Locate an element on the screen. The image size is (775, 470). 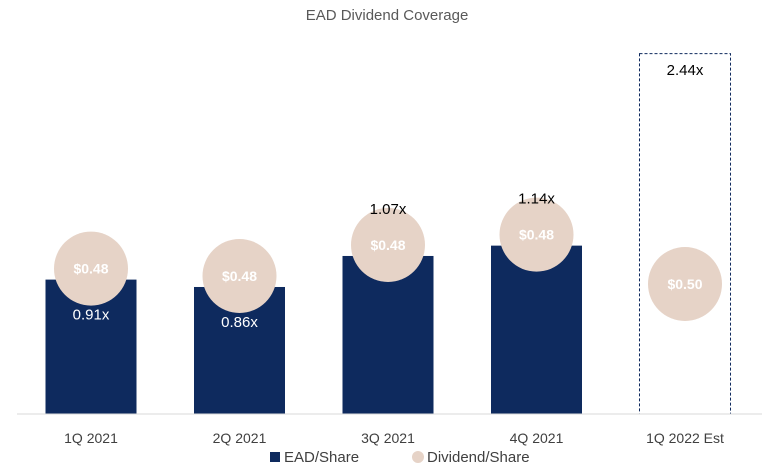
dividend-share-label: $0.50 is located at coordinates (684, 284).